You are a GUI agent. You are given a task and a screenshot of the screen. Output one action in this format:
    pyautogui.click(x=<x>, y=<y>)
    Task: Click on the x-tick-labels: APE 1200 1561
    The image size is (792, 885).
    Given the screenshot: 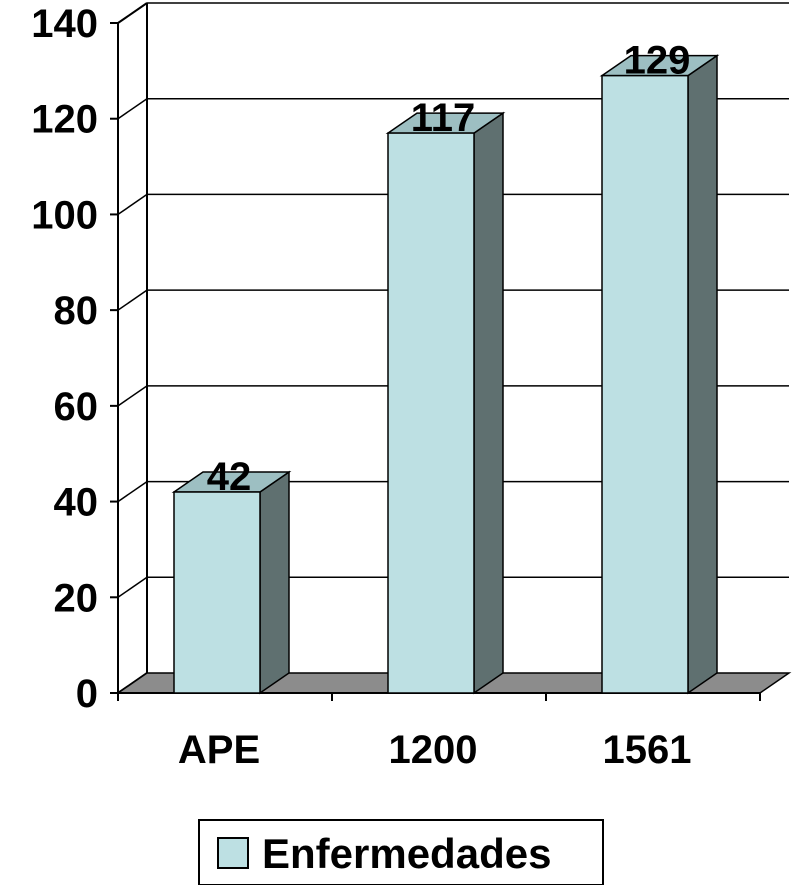 What is the action you would take?
    pyautogui.click(x=435, y=750)
    